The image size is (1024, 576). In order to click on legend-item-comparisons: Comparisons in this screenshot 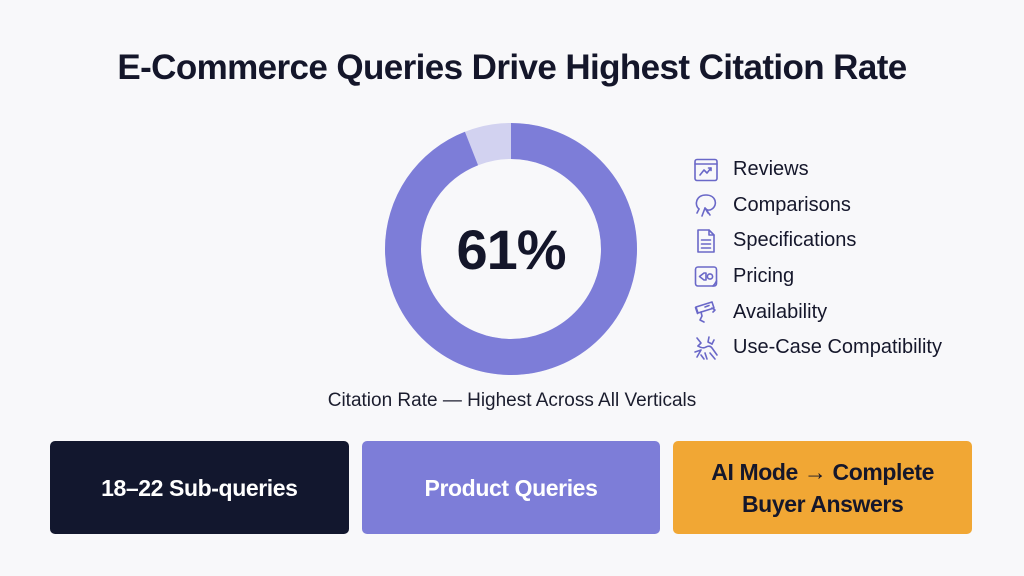, I will do `click(817, 206)`.